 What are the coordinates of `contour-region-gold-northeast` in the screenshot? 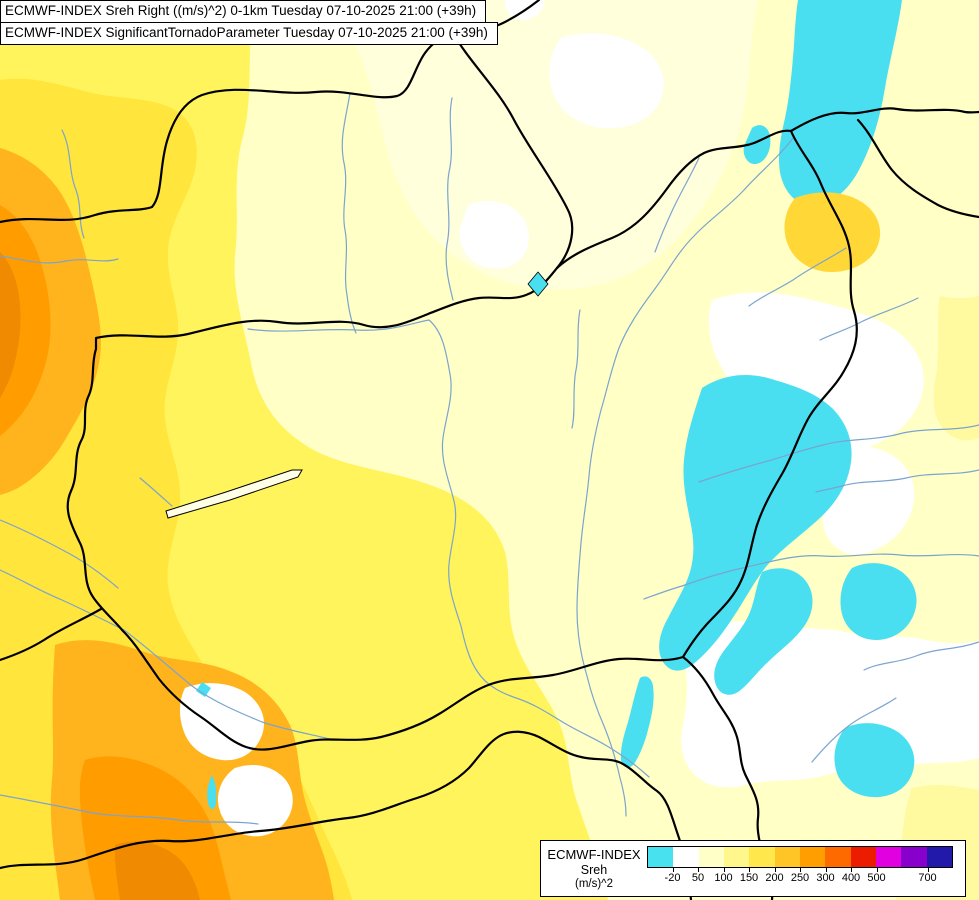 It's located at (832, 232).